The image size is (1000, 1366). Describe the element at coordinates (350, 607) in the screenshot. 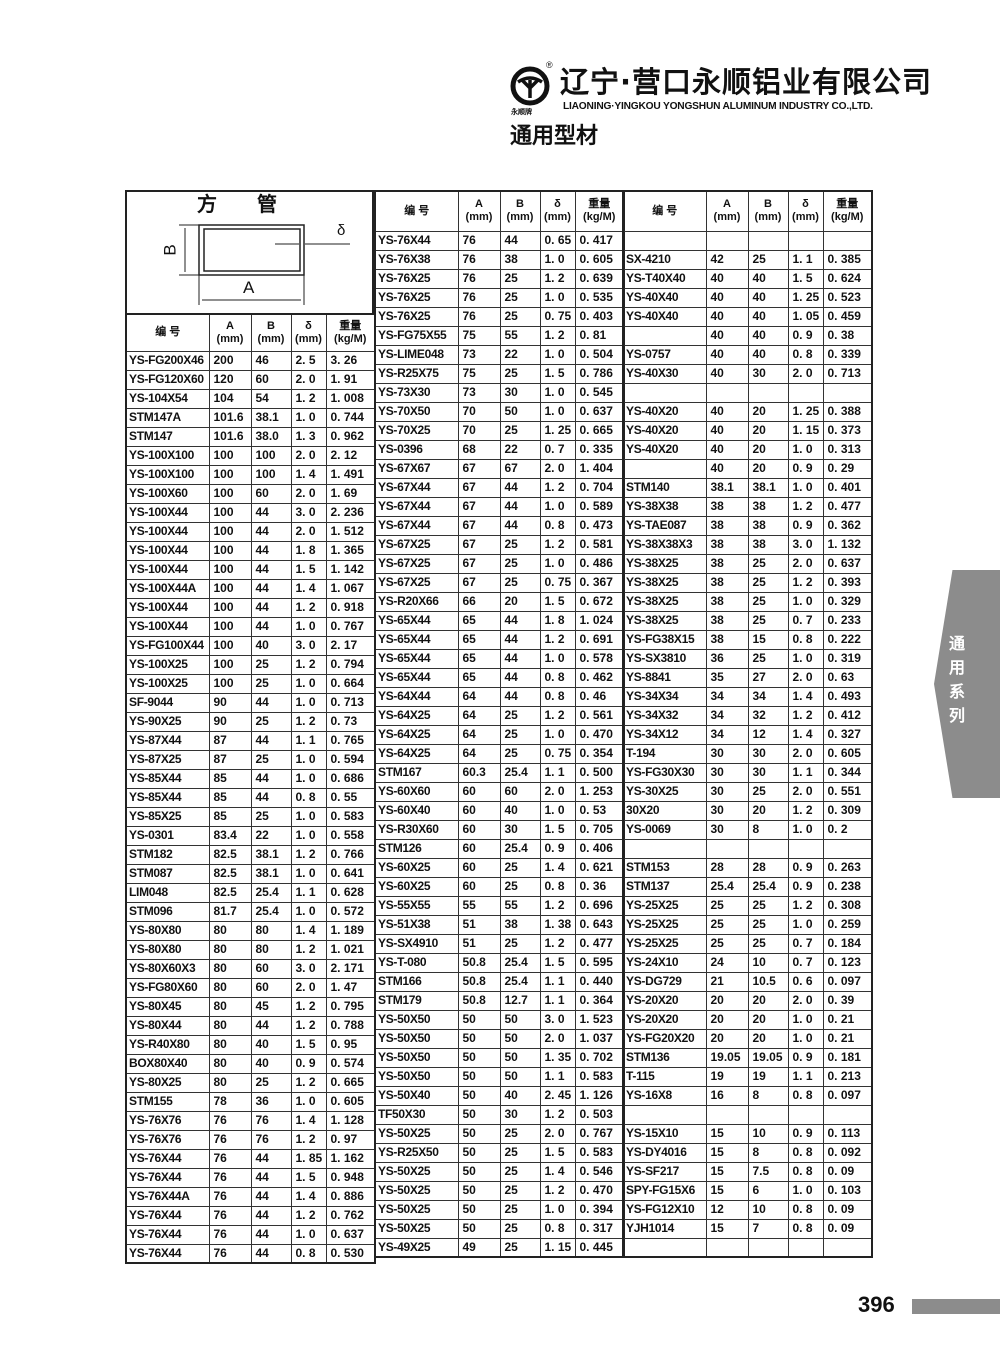

I see `weight-cell: 0. 918` at that location.